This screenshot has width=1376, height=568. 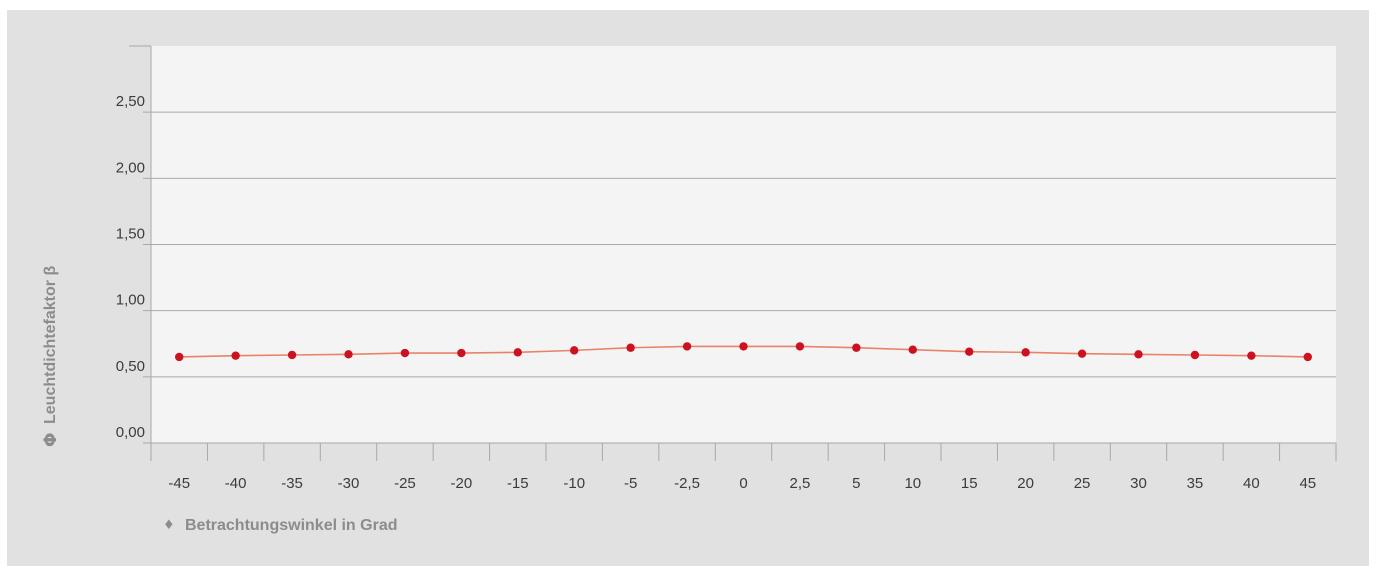 I want to click on x-tick-label: 45, so click(x=1307, y=483).